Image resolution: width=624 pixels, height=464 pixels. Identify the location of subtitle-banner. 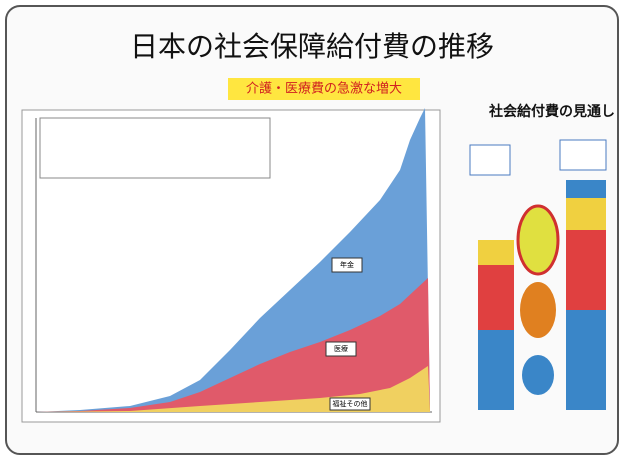
(324, 89).